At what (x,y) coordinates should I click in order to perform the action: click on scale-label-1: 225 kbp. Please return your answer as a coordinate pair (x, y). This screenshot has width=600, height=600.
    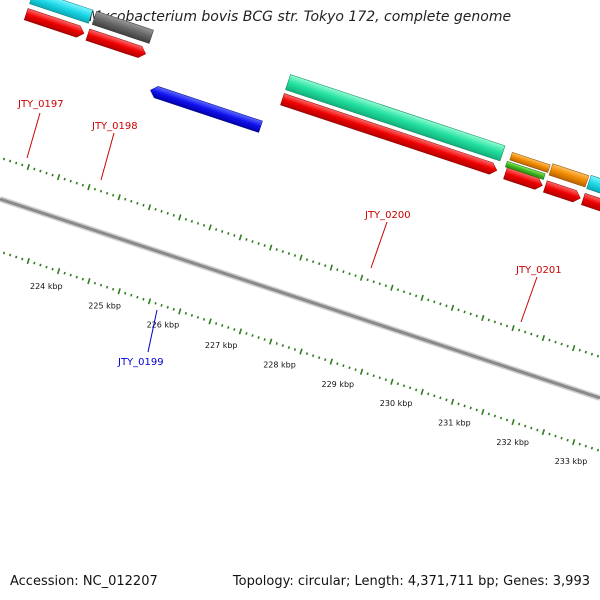
    Looking at the image, I should click on (104, 305).